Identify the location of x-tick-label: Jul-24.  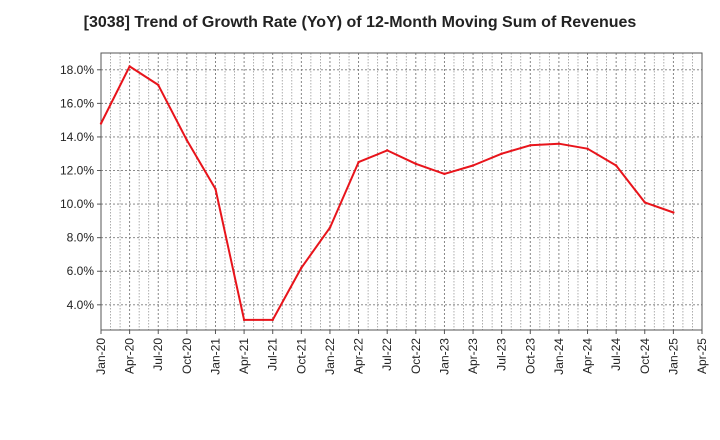
(616, 354).